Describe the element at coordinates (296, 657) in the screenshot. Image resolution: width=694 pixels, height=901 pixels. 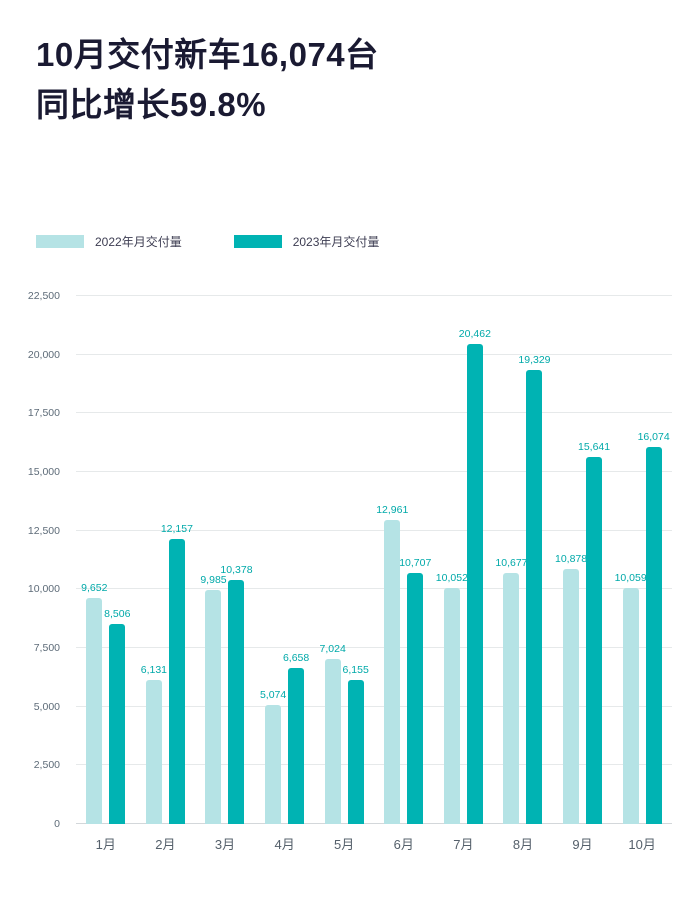
I see `bar-value-label: 6,658` at that location.